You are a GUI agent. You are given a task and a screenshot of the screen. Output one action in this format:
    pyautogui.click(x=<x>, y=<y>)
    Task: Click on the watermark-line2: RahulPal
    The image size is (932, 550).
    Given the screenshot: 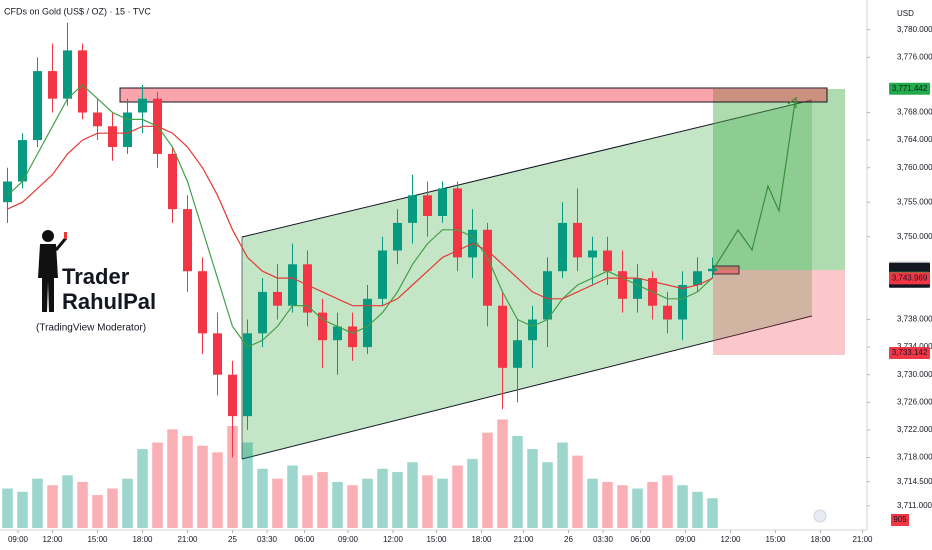 What is the action you would take?
    pyautogui.click(x=109, y=301)
    